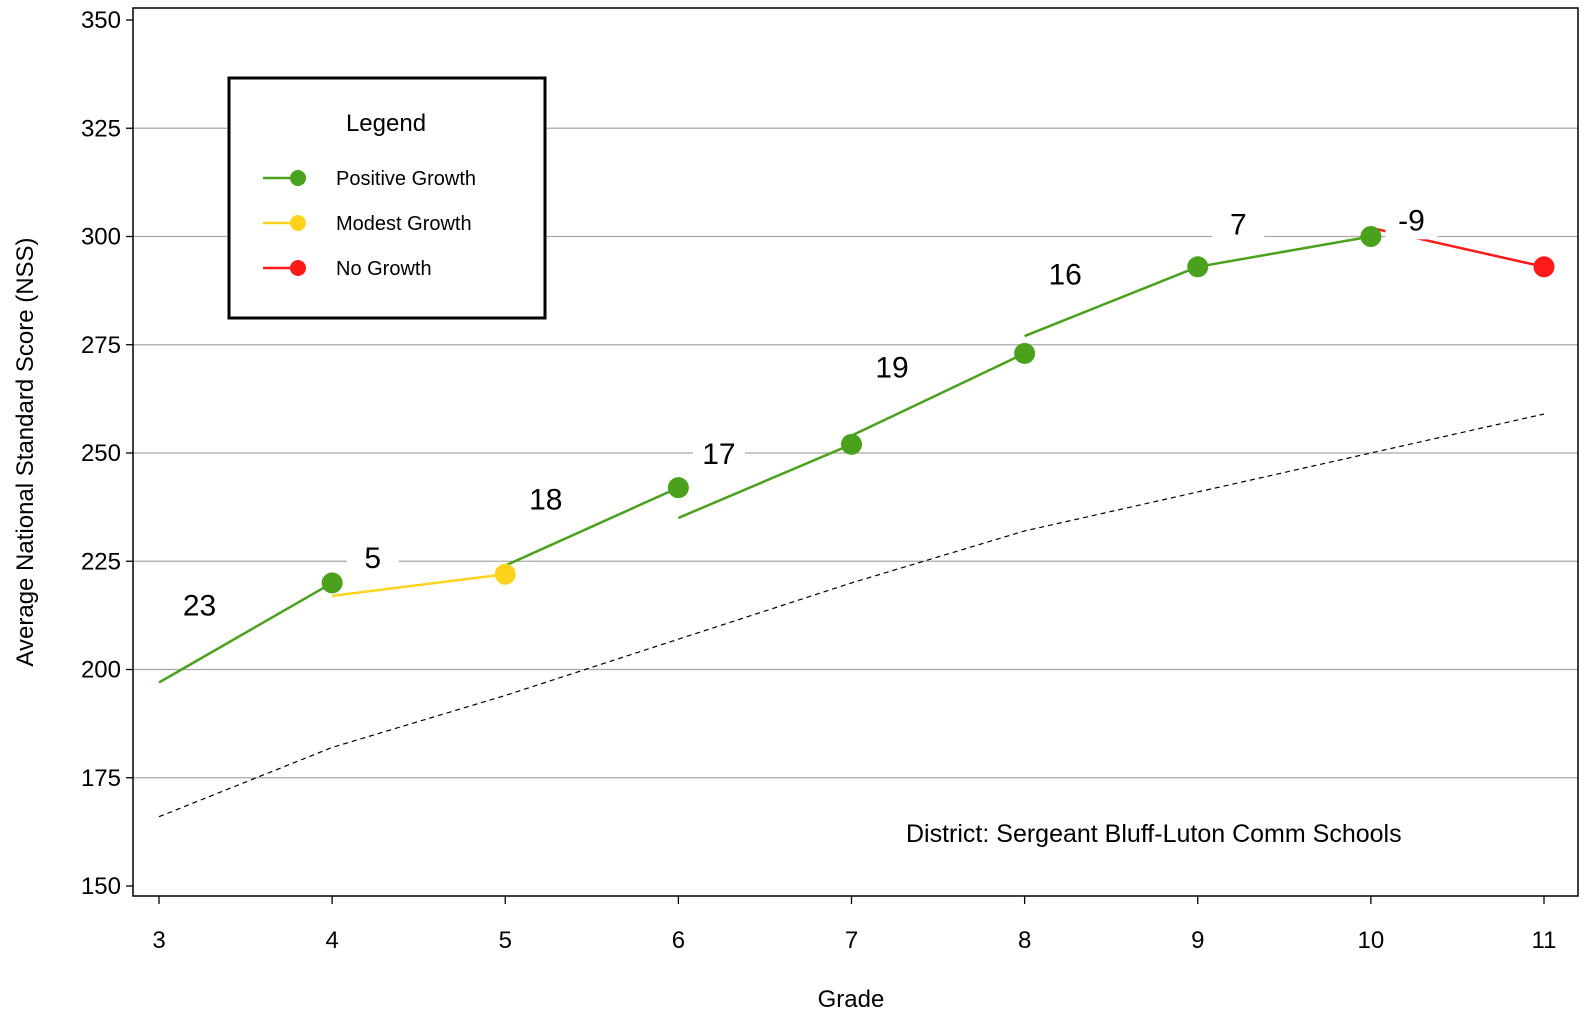 The image size is (1585, 1025). Describe the element at coordinates (851, 999) in the screenshot. I see `x-axis-label: Grade` at that location.